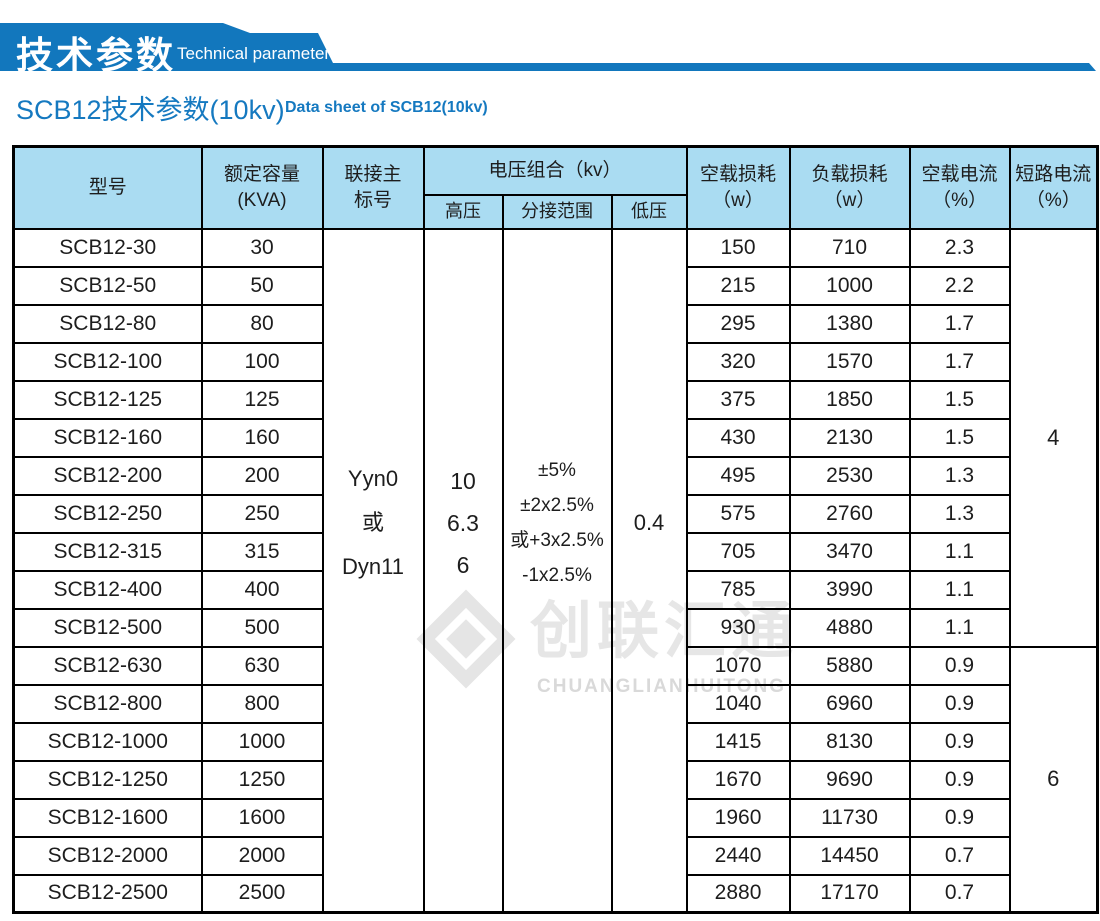 Image resolution: width=1100 pixels, height=921 pixels. What do you see at coordinates (959, 285) in the screenshot?
I see `no-load-current-cell: 2.2` at bounding box center [959, 285].